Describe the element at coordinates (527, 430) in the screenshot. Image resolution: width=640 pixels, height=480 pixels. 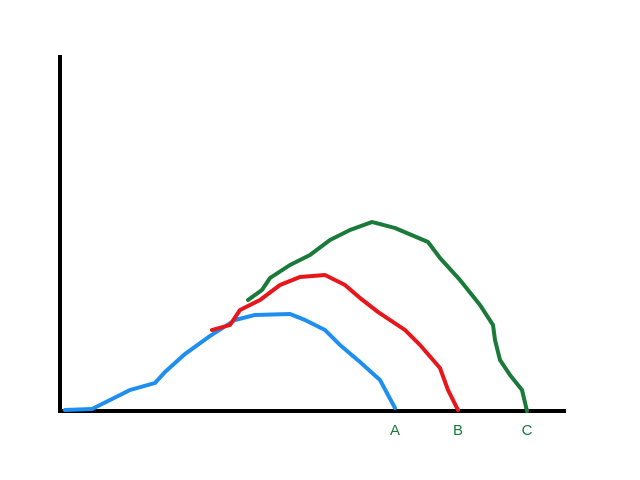
I see `series-label: C` at that location.